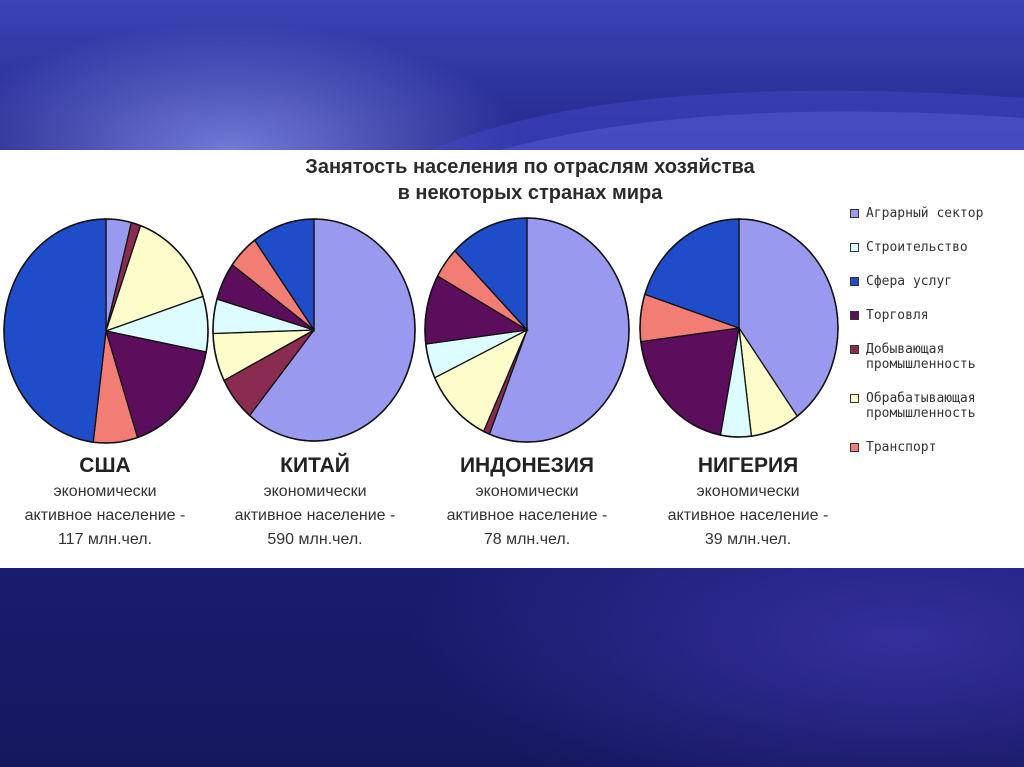 The width and height of the screenshot is (1024, 767). I want to click on country-name: США, so click(105, 465).